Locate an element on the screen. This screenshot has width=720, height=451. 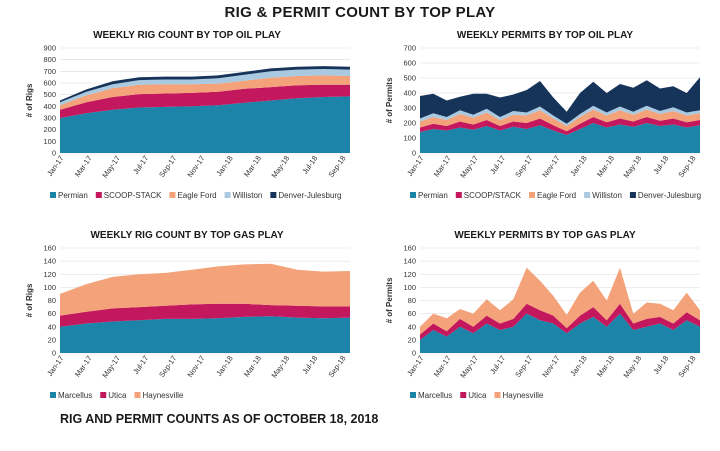
y-tick-label: 800 is located at coordinates (49, 59).